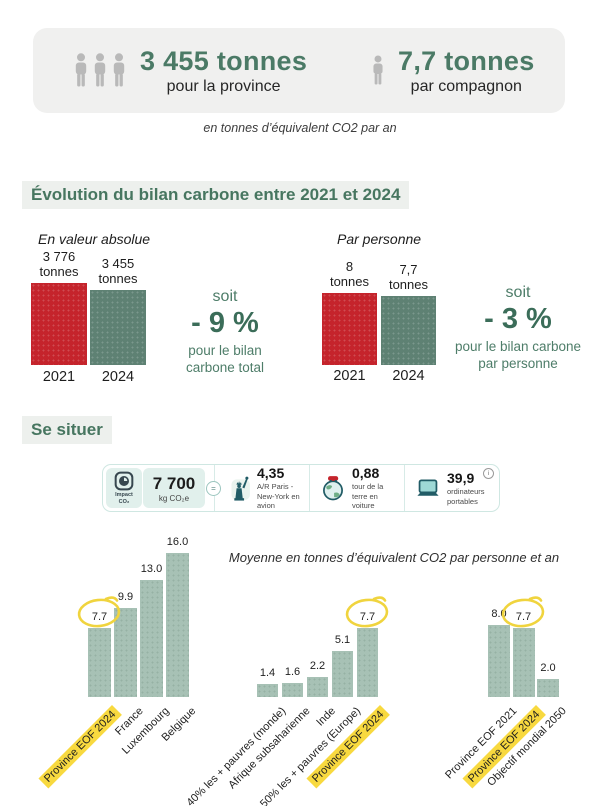 The height and width of the screenshot is (806, 600). Describe the element at coordinates (118, 327) in the screenshot. I see `bar-2024-absolute` at that location.